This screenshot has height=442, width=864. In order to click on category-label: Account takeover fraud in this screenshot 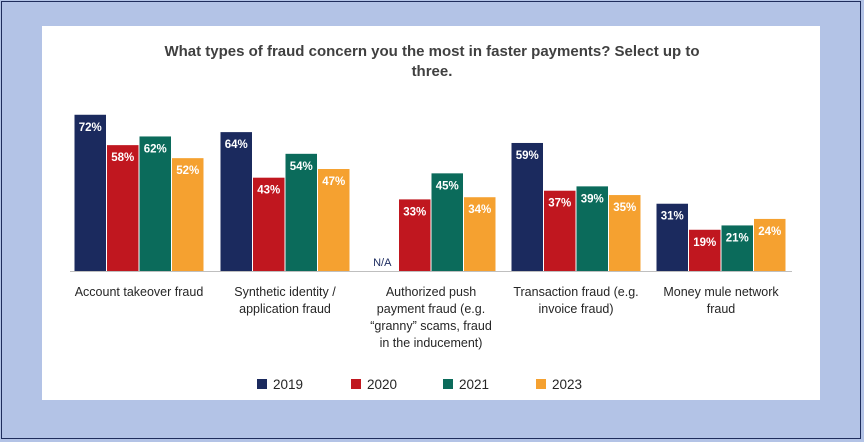, I will do `click(139, 292)`.